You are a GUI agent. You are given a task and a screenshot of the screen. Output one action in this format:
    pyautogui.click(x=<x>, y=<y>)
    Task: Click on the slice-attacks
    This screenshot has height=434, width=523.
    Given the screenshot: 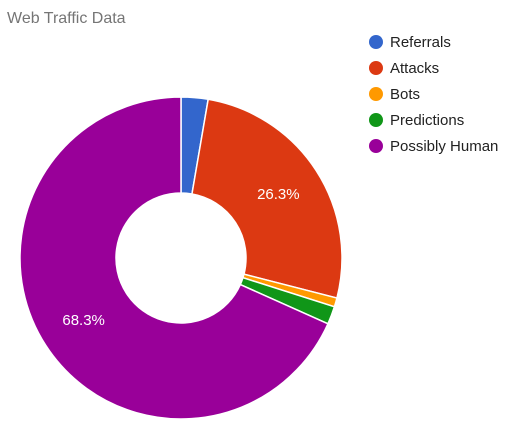 What is the action you would take?
    pyautogui.click(x=267, y=198)
    